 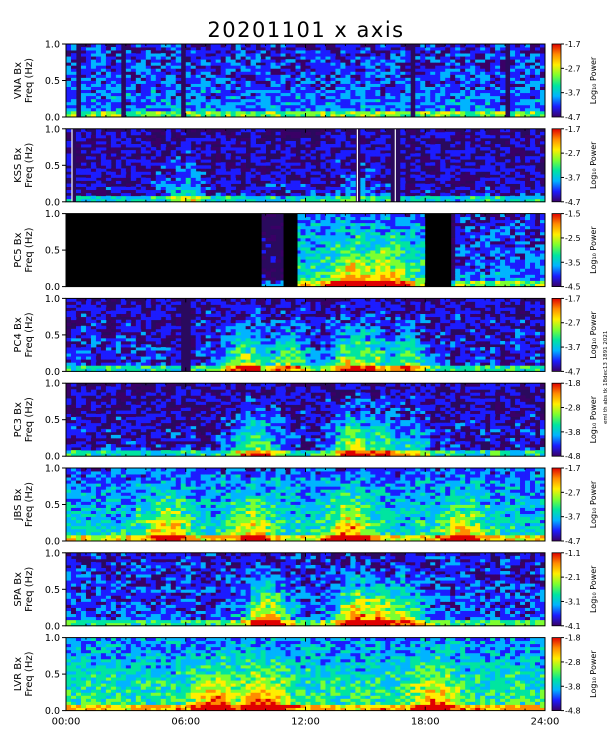 What do you see at coordinates (52, 81) in the screenshot?
I see `y-tick-label: 0.5` at bounding box center [52, 81].